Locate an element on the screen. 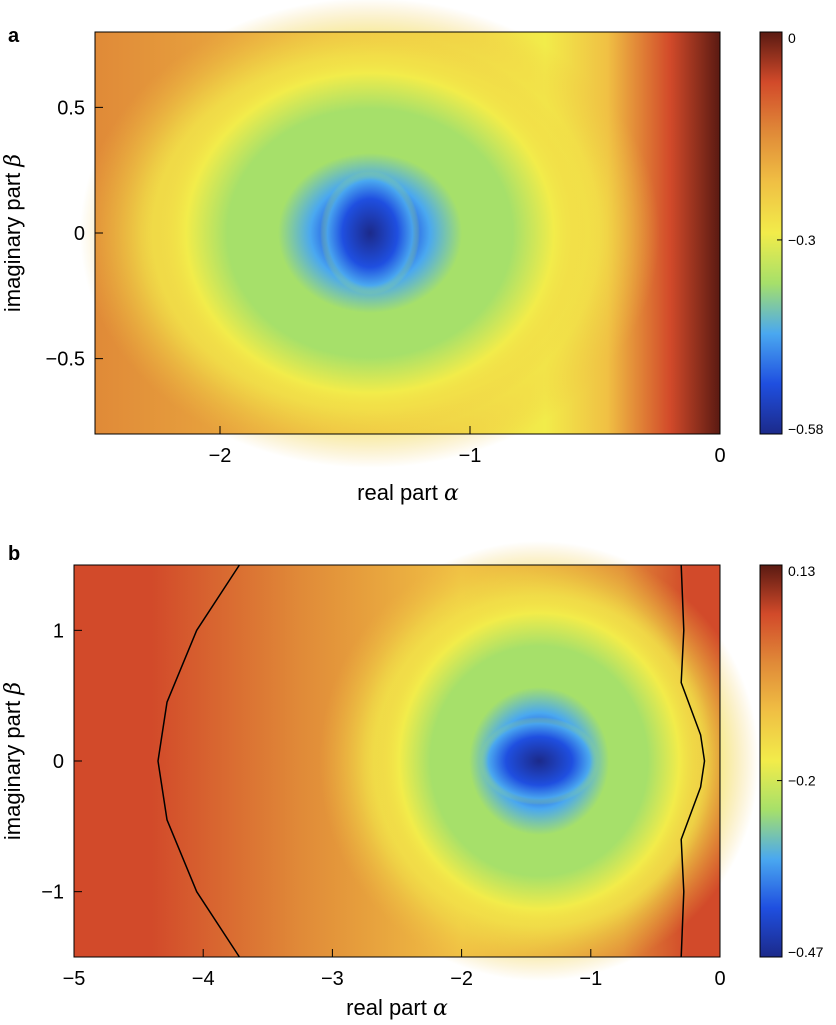 This screenshot has width=836, height=1025. y-axis-label-b: imaginary part β is located at coordinates (13, 761).